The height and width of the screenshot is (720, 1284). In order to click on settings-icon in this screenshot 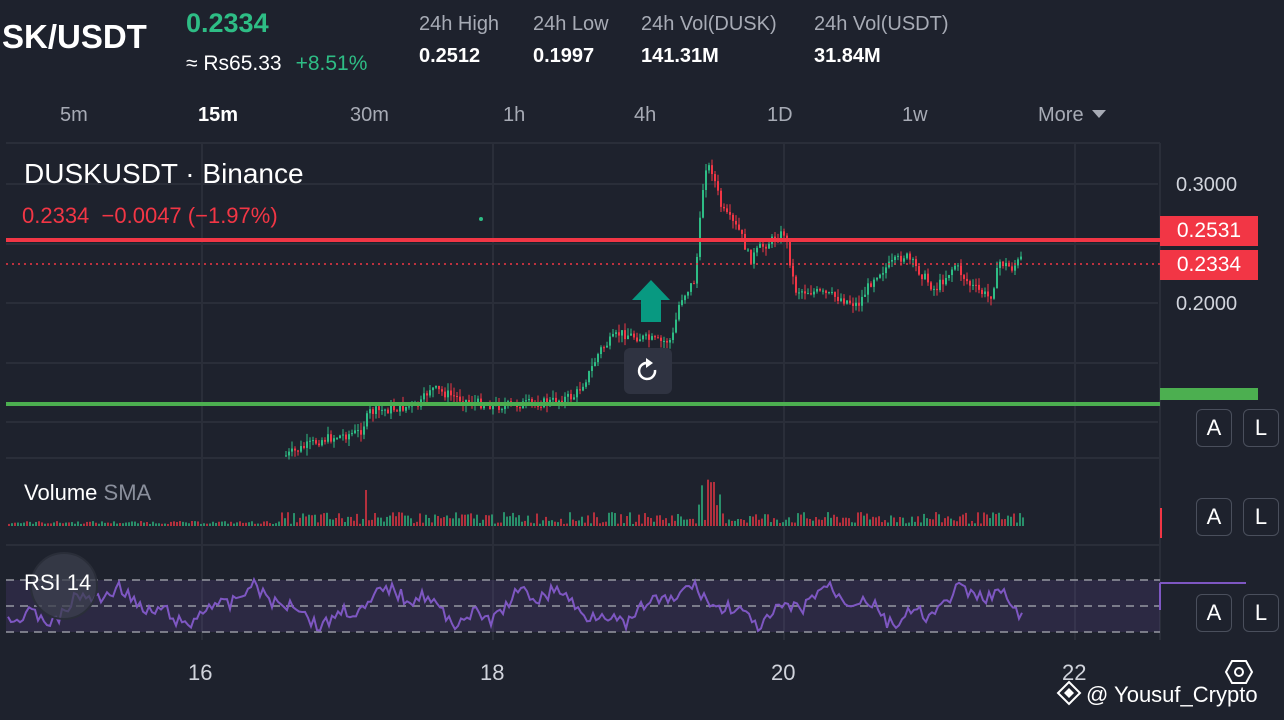, I will do `click(1239, 672)`.